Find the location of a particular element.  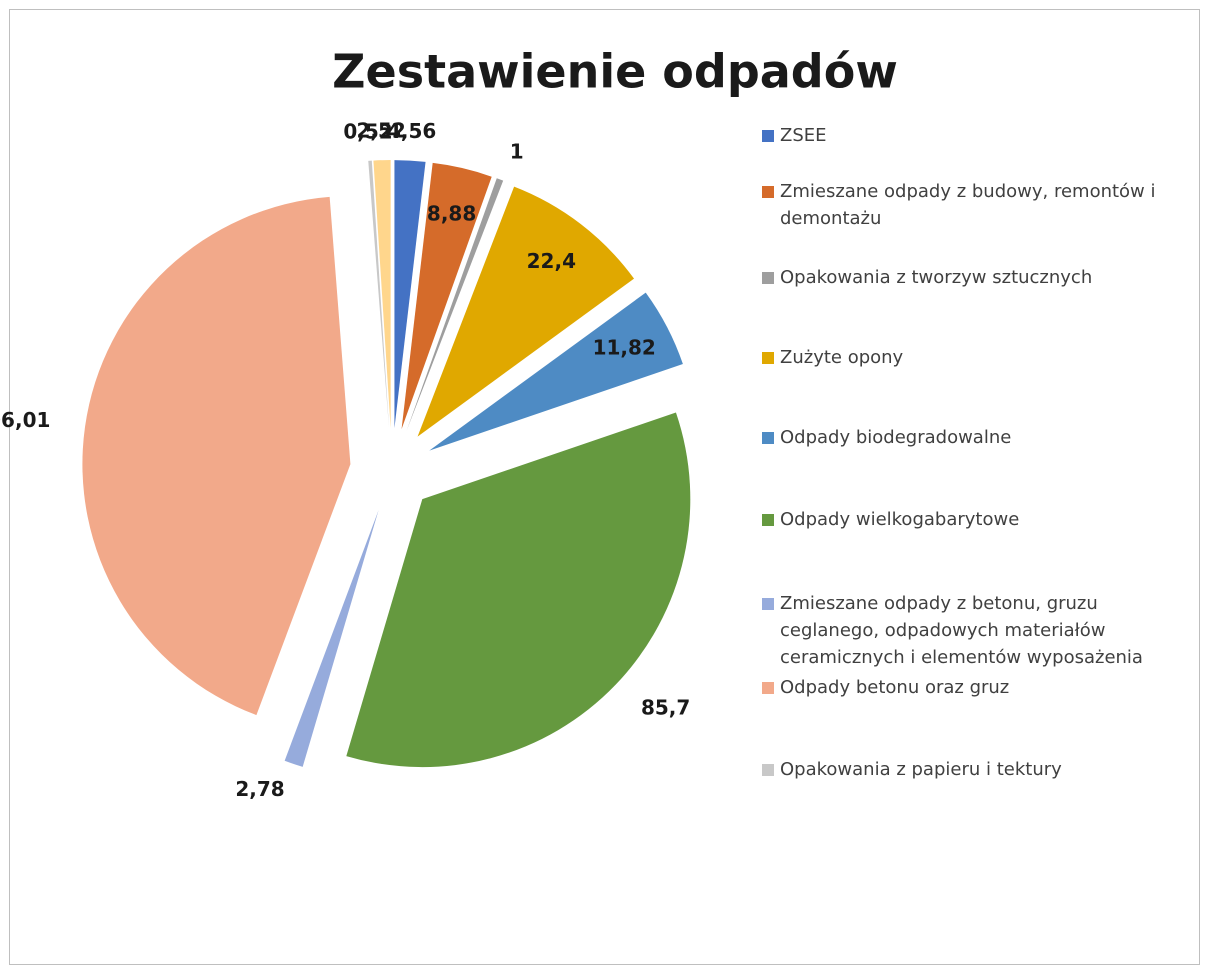

legend-label: Opakowania z tworzyw sztucznych is located at coordinates (936, 277).